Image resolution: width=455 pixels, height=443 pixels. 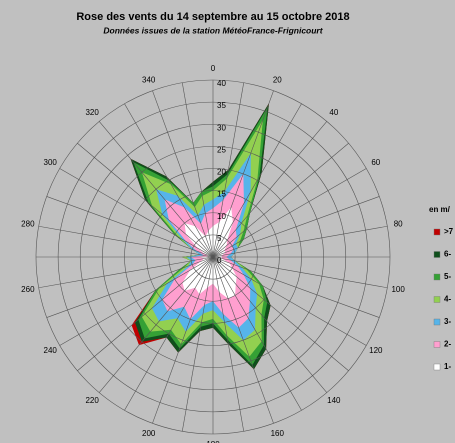 I want to click on angle-label: 320, so click(x=92, y=112).